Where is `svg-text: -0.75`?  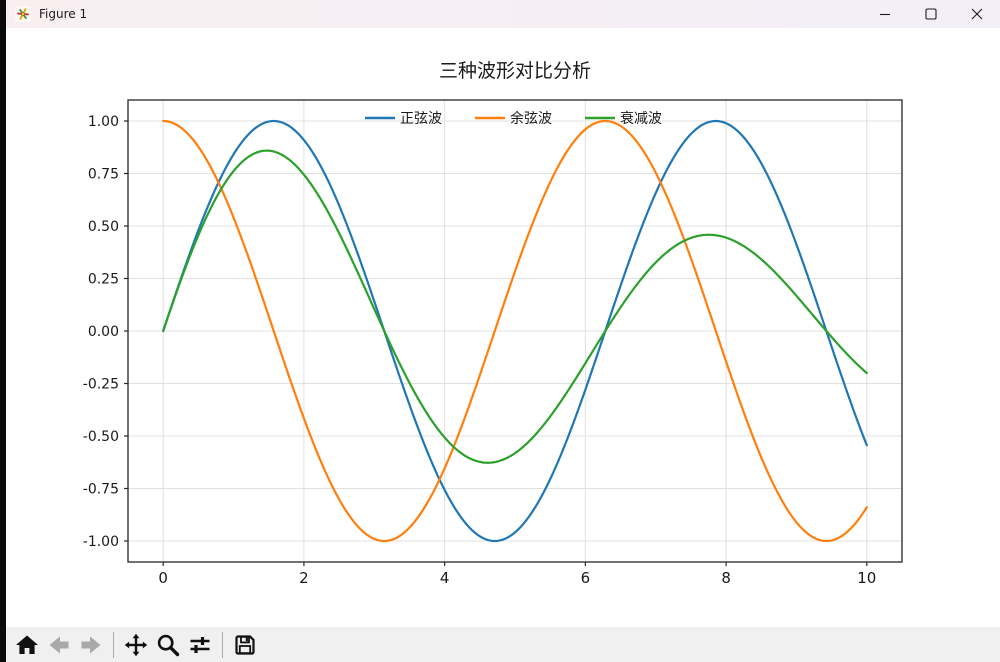 svg-text: -0.75 is located at coordinates (101, 490).